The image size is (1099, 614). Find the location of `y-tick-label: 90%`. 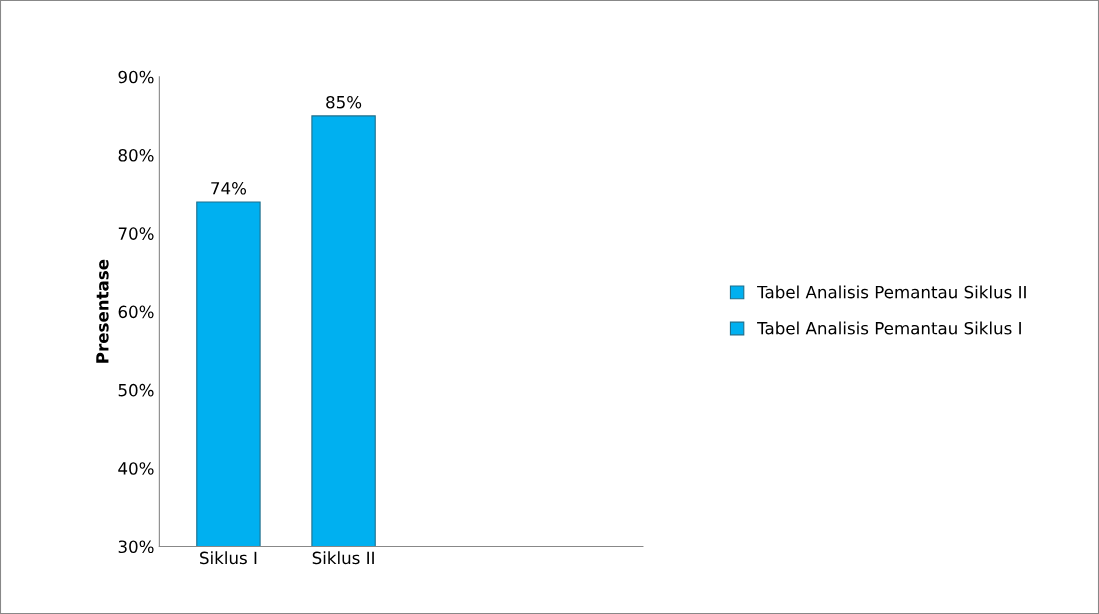

y-tick-label: 90% is located at coordinates (136, 77).